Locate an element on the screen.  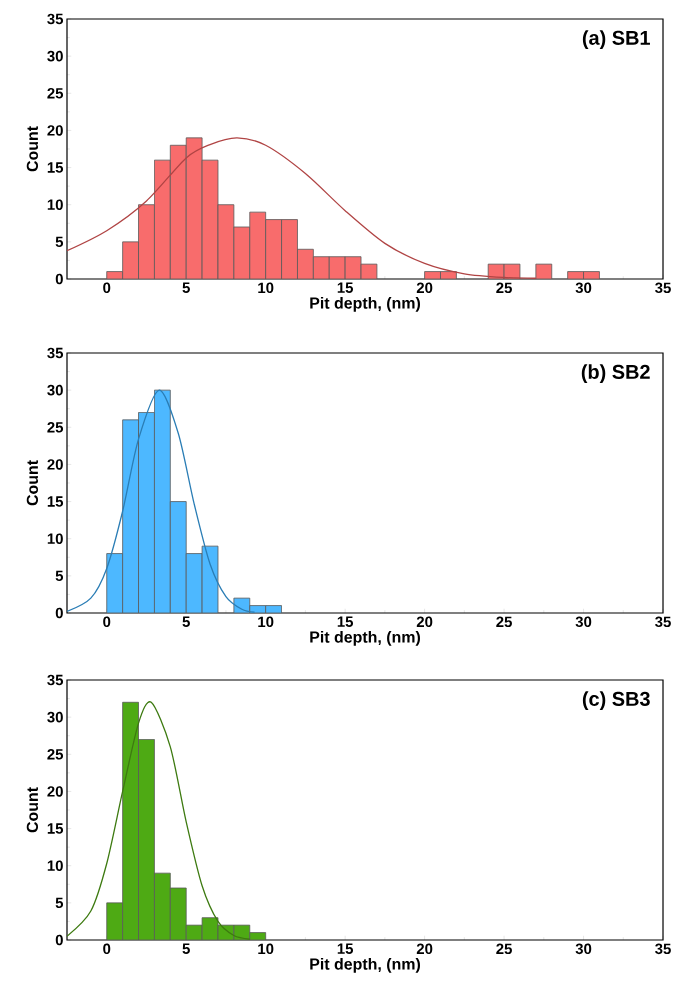
annotation: (c) SB3 is located at coordinates (616, 700).